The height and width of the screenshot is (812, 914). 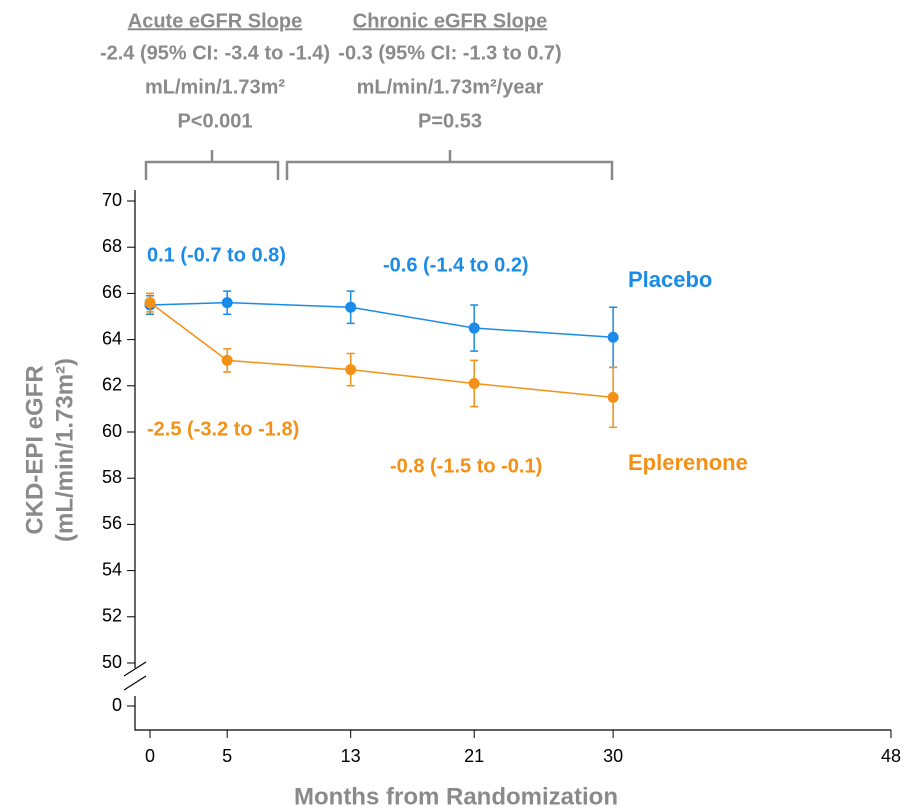 What do you see at coordinates (112, 292) in the screenshot?
I see `y-tick-label: 66` at bounding box center [112, 292].